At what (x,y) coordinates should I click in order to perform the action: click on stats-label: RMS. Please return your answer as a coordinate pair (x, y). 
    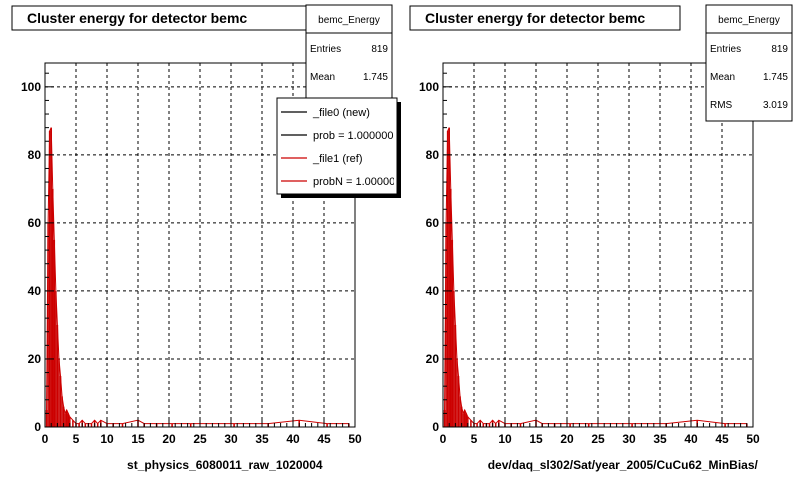
    Looking at the image, I should click on (721, 105).